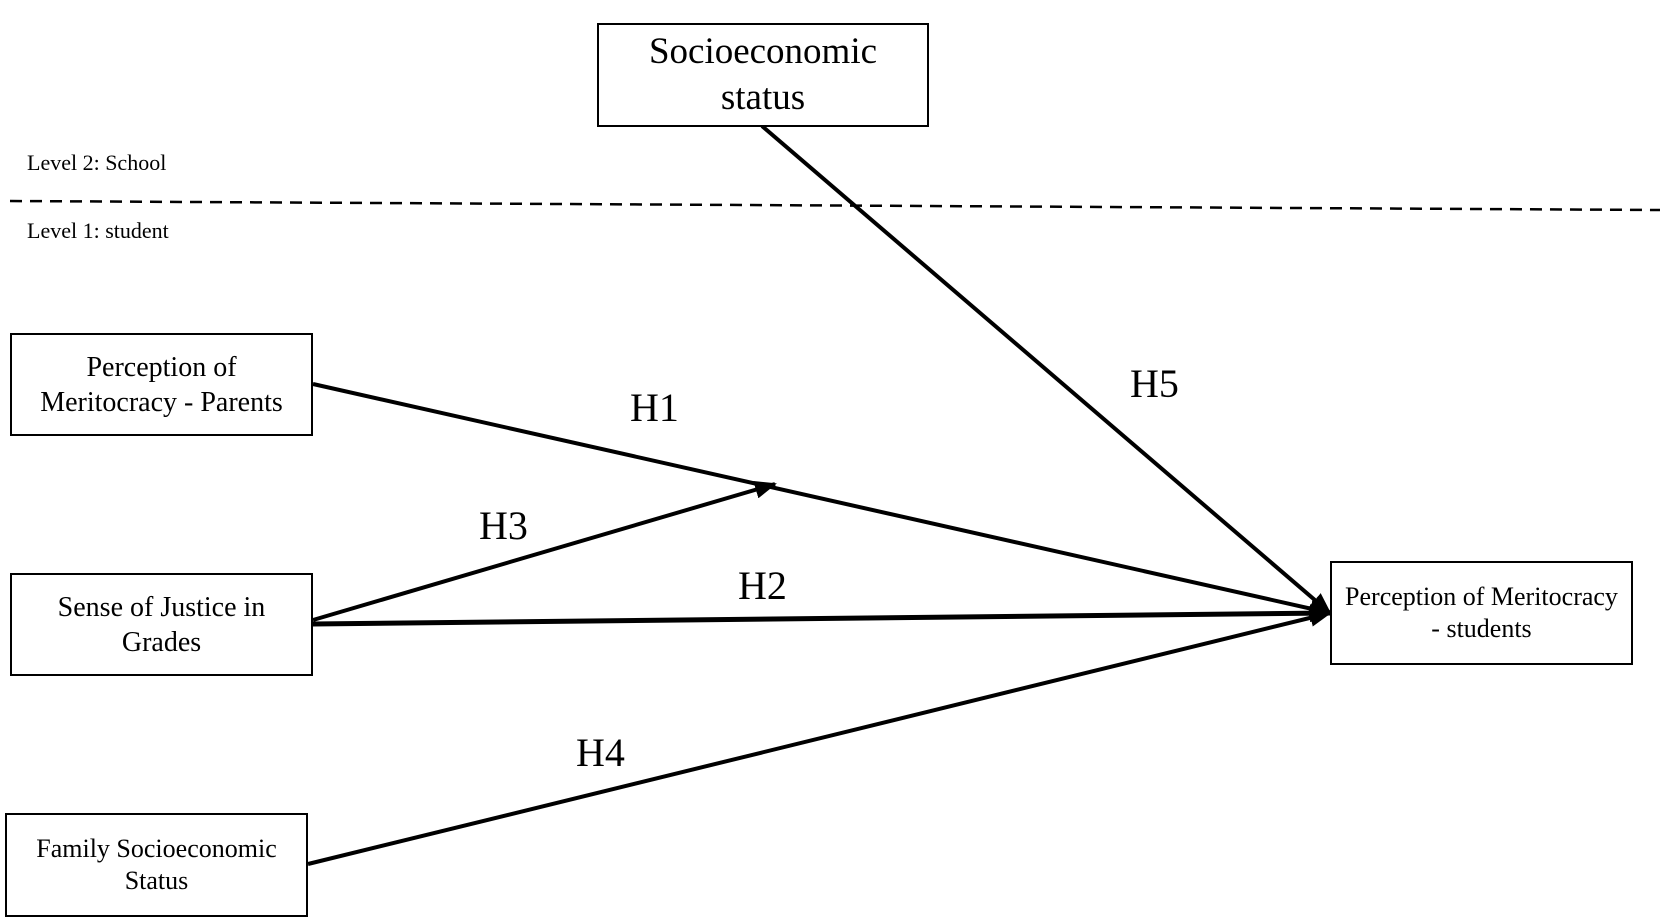 This screenshot has width=1665, height=917. I want to click on node-justice-grades-label: Sense of Justice in Grades, so click(161, 624).